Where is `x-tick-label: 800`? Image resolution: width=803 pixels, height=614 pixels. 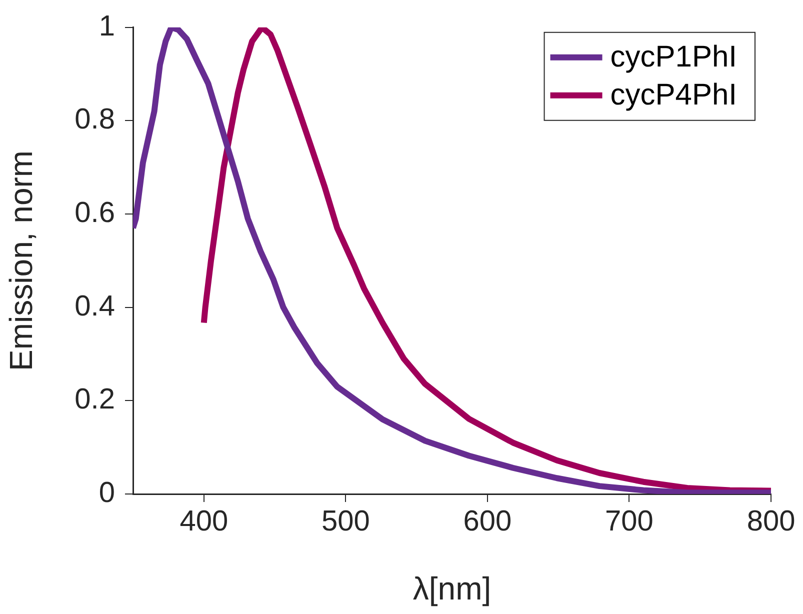
x-tick-label: 800 is located at coordinates (771, 521).